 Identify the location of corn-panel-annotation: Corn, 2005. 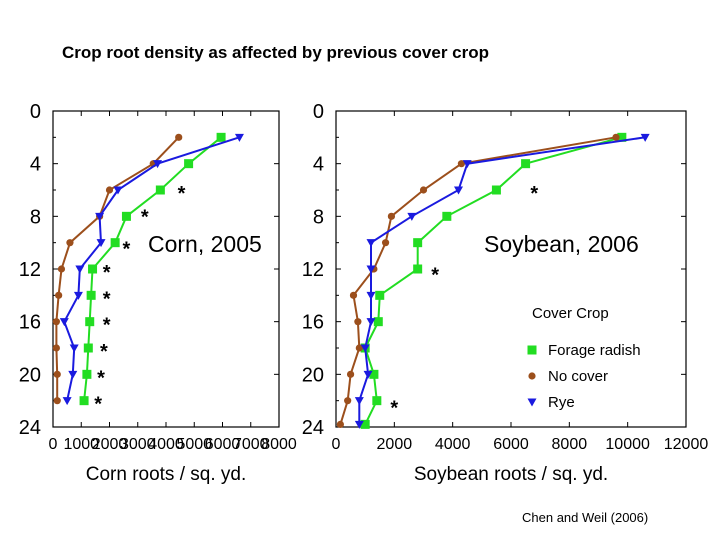
(205, 244).